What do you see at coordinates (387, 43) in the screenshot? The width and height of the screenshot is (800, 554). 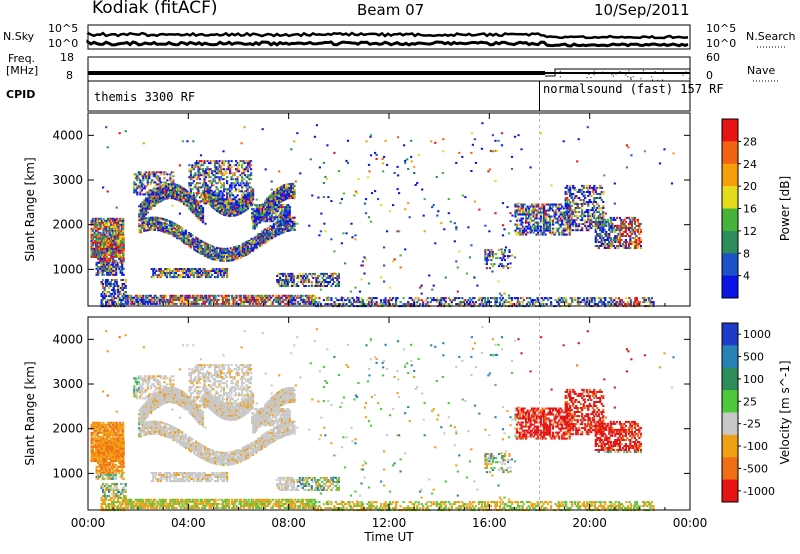 I see `nsearch-trace` at bounding box center [387, 43].